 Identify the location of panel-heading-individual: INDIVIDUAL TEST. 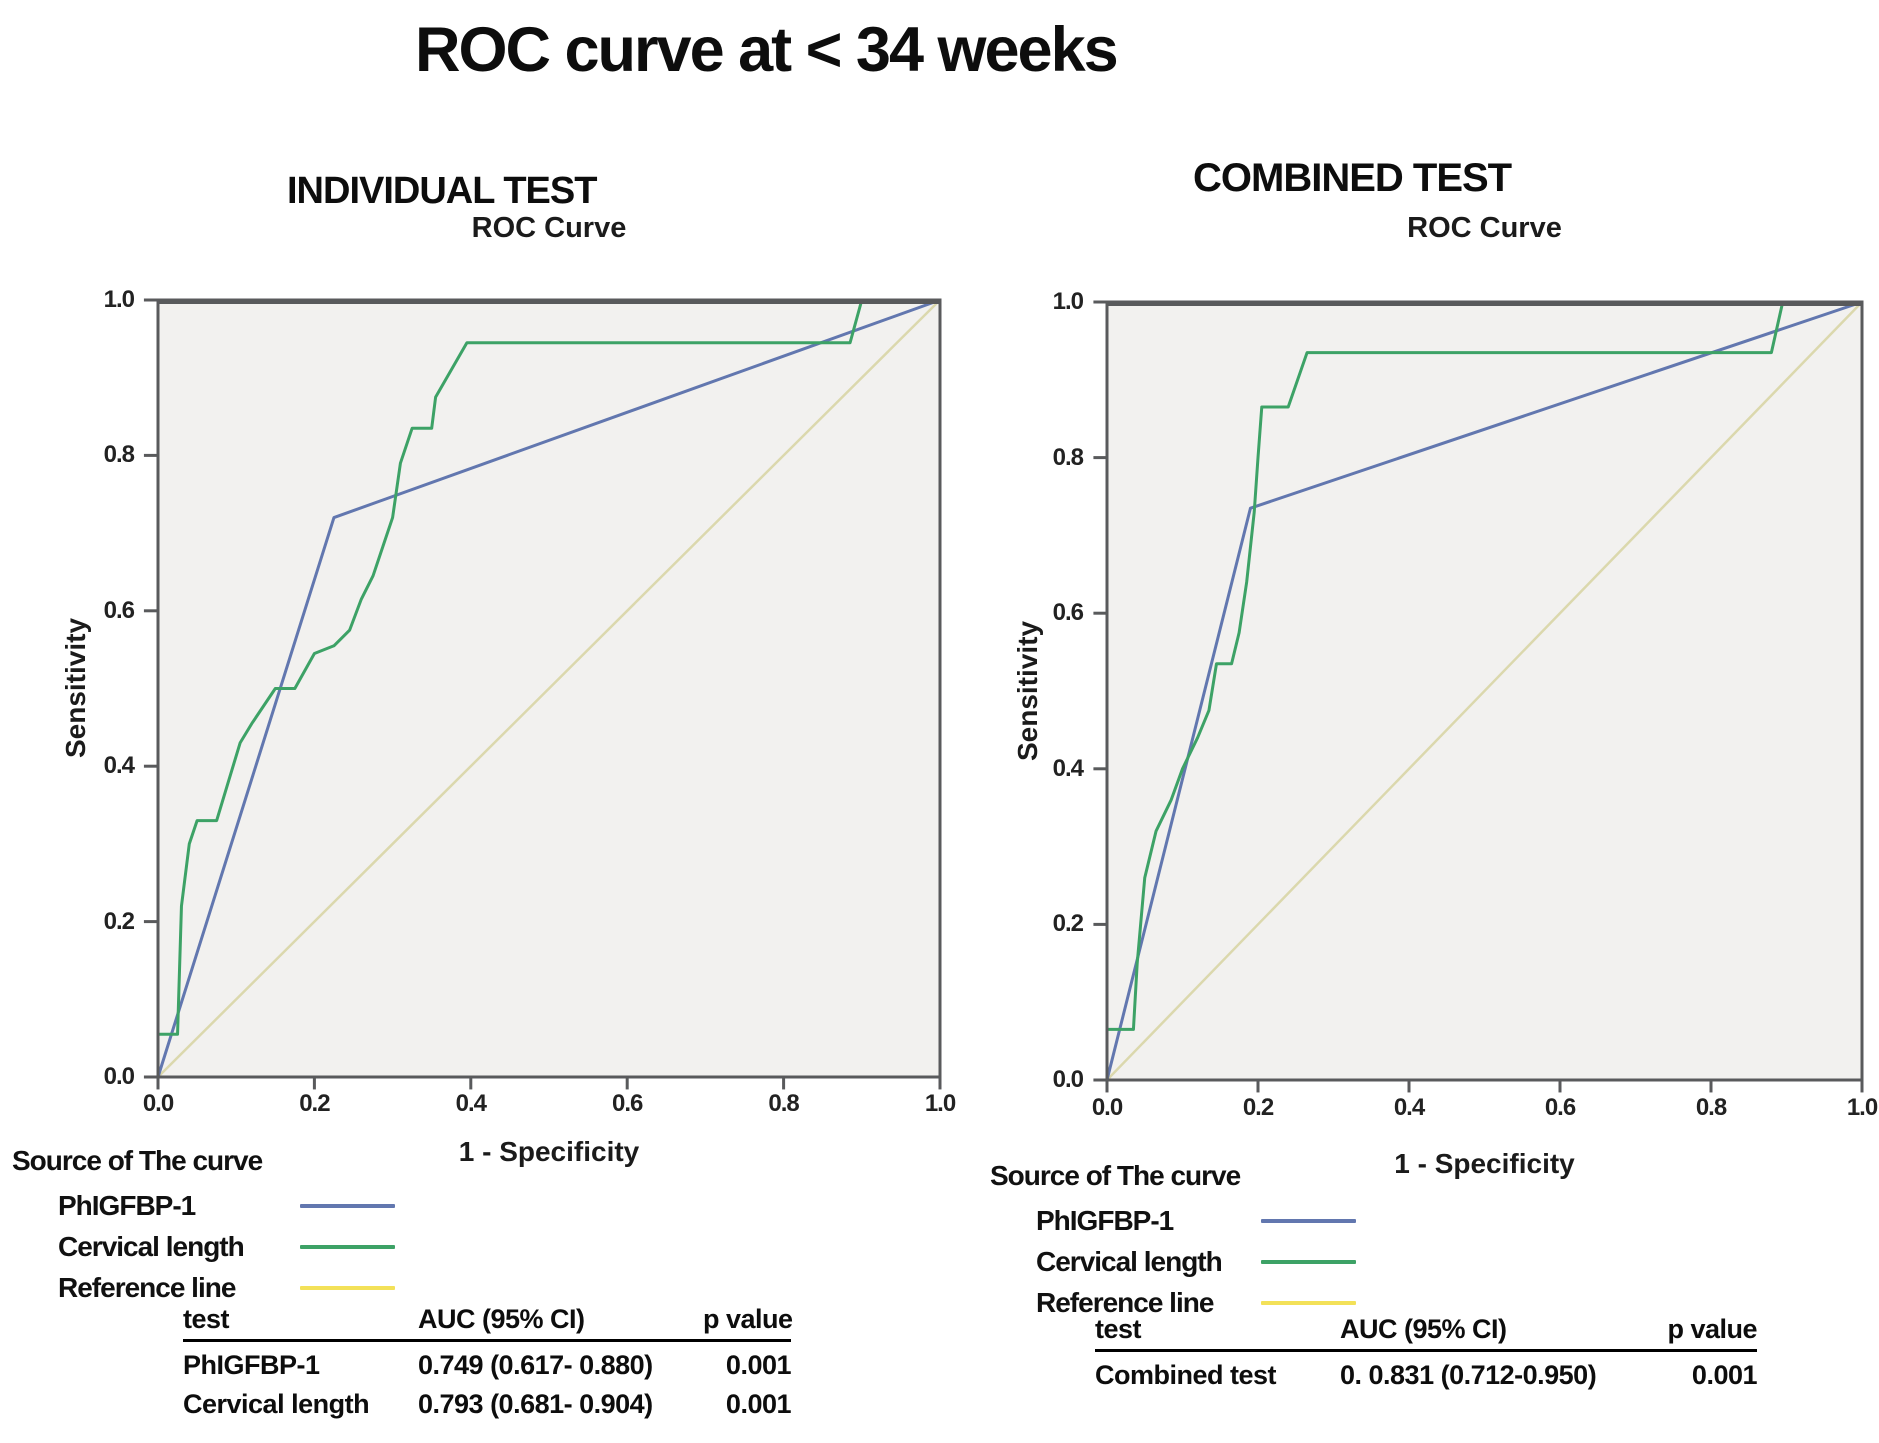
(442, 191).